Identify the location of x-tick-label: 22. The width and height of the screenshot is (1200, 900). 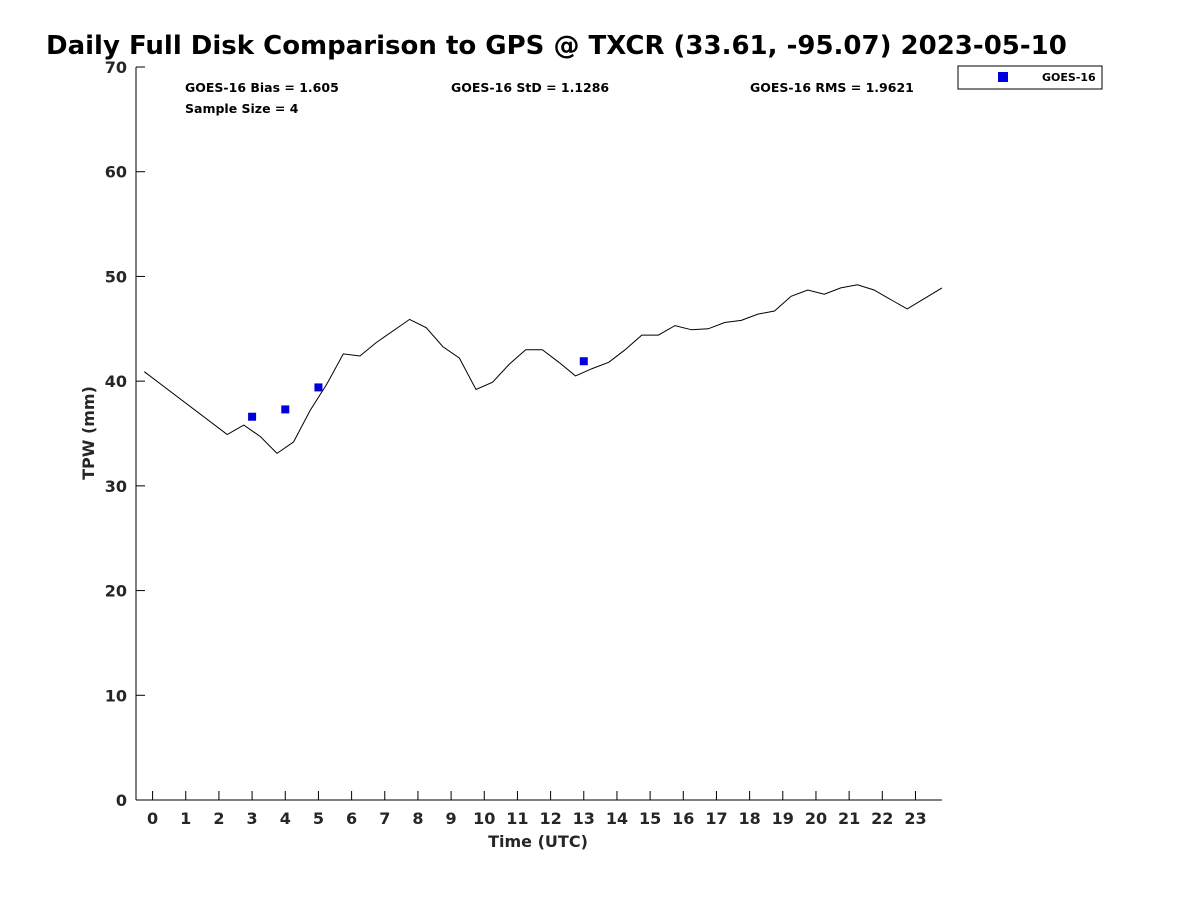
(882, 818).